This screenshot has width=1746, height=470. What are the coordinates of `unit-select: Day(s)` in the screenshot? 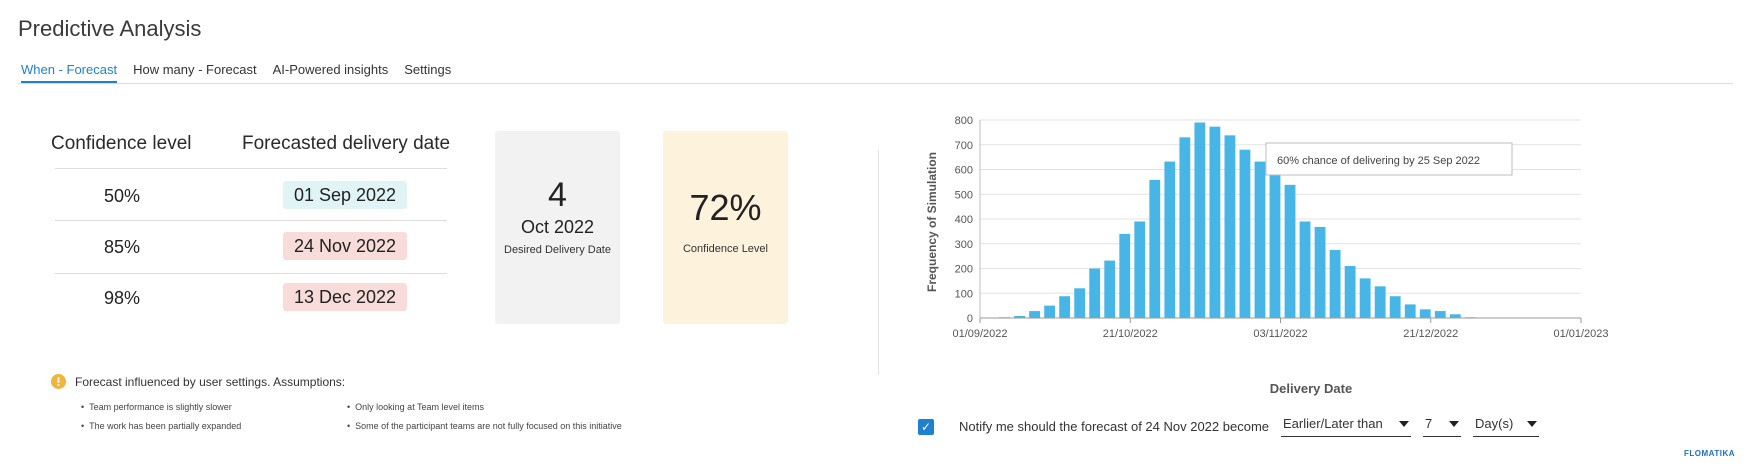 It's located at (1506, 426).